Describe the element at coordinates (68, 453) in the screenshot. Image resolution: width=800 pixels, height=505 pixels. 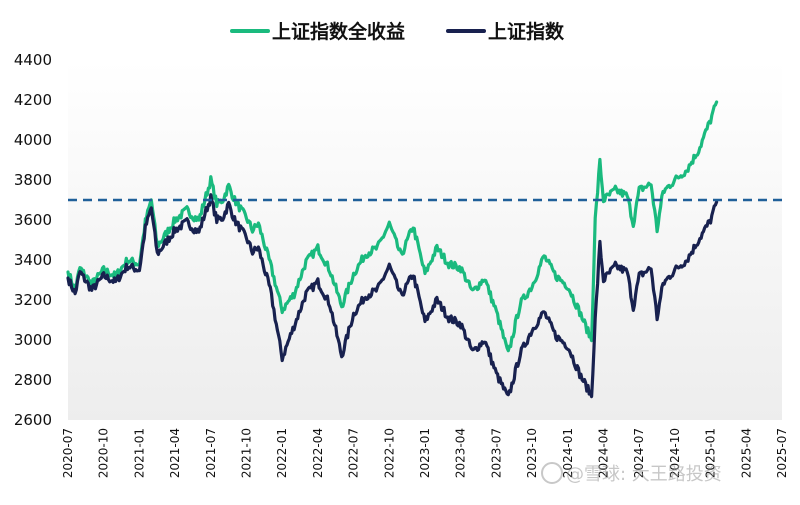
I see `x-tick-label: 2020-07` at that location.